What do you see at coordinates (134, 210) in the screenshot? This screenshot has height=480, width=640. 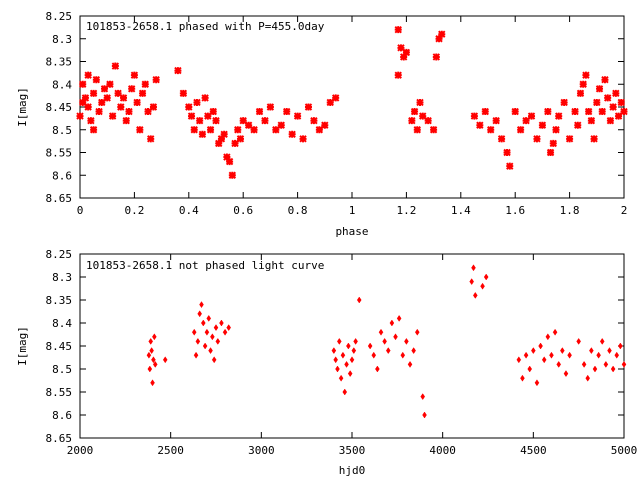 I see `x-tick-label: 0.2` at bounding box center [134, 210].